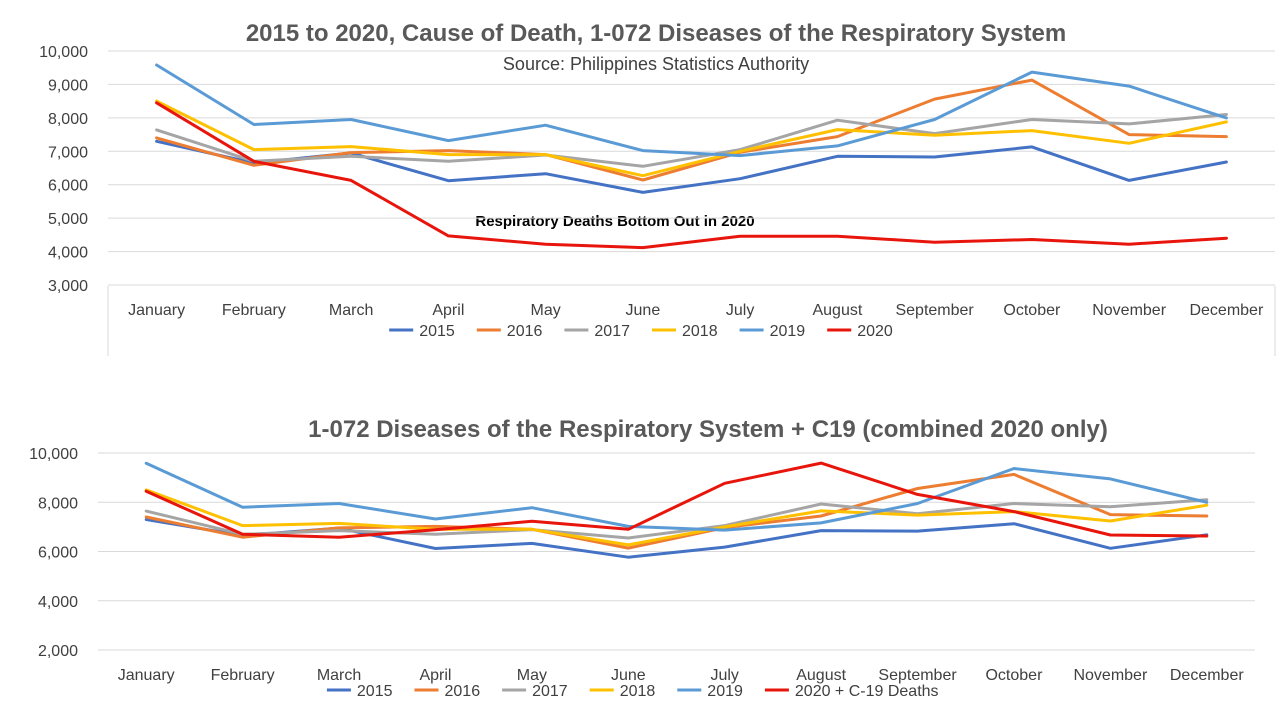  What do you see at coordinates (68, 152) in the screenshot?
I see `y-tick-label: 7,000` at bounding box center [68, 152].